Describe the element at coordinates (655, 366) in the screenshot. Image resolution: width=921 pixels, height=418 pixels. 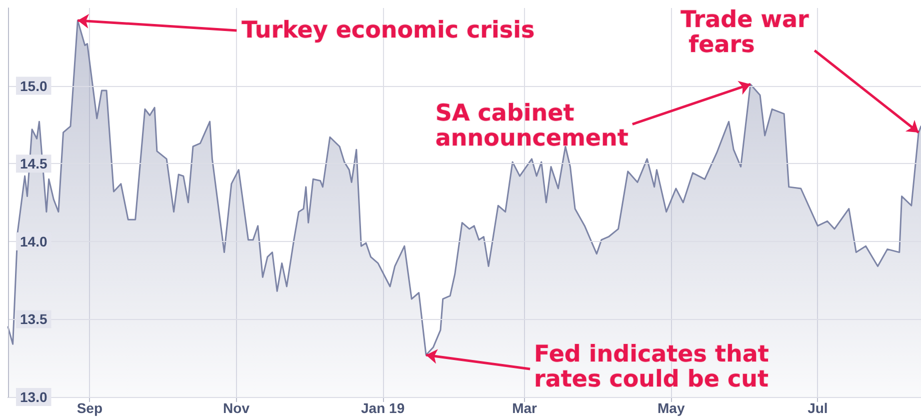
I see `annotation: Fed indicates that rates could be cut` at that location.